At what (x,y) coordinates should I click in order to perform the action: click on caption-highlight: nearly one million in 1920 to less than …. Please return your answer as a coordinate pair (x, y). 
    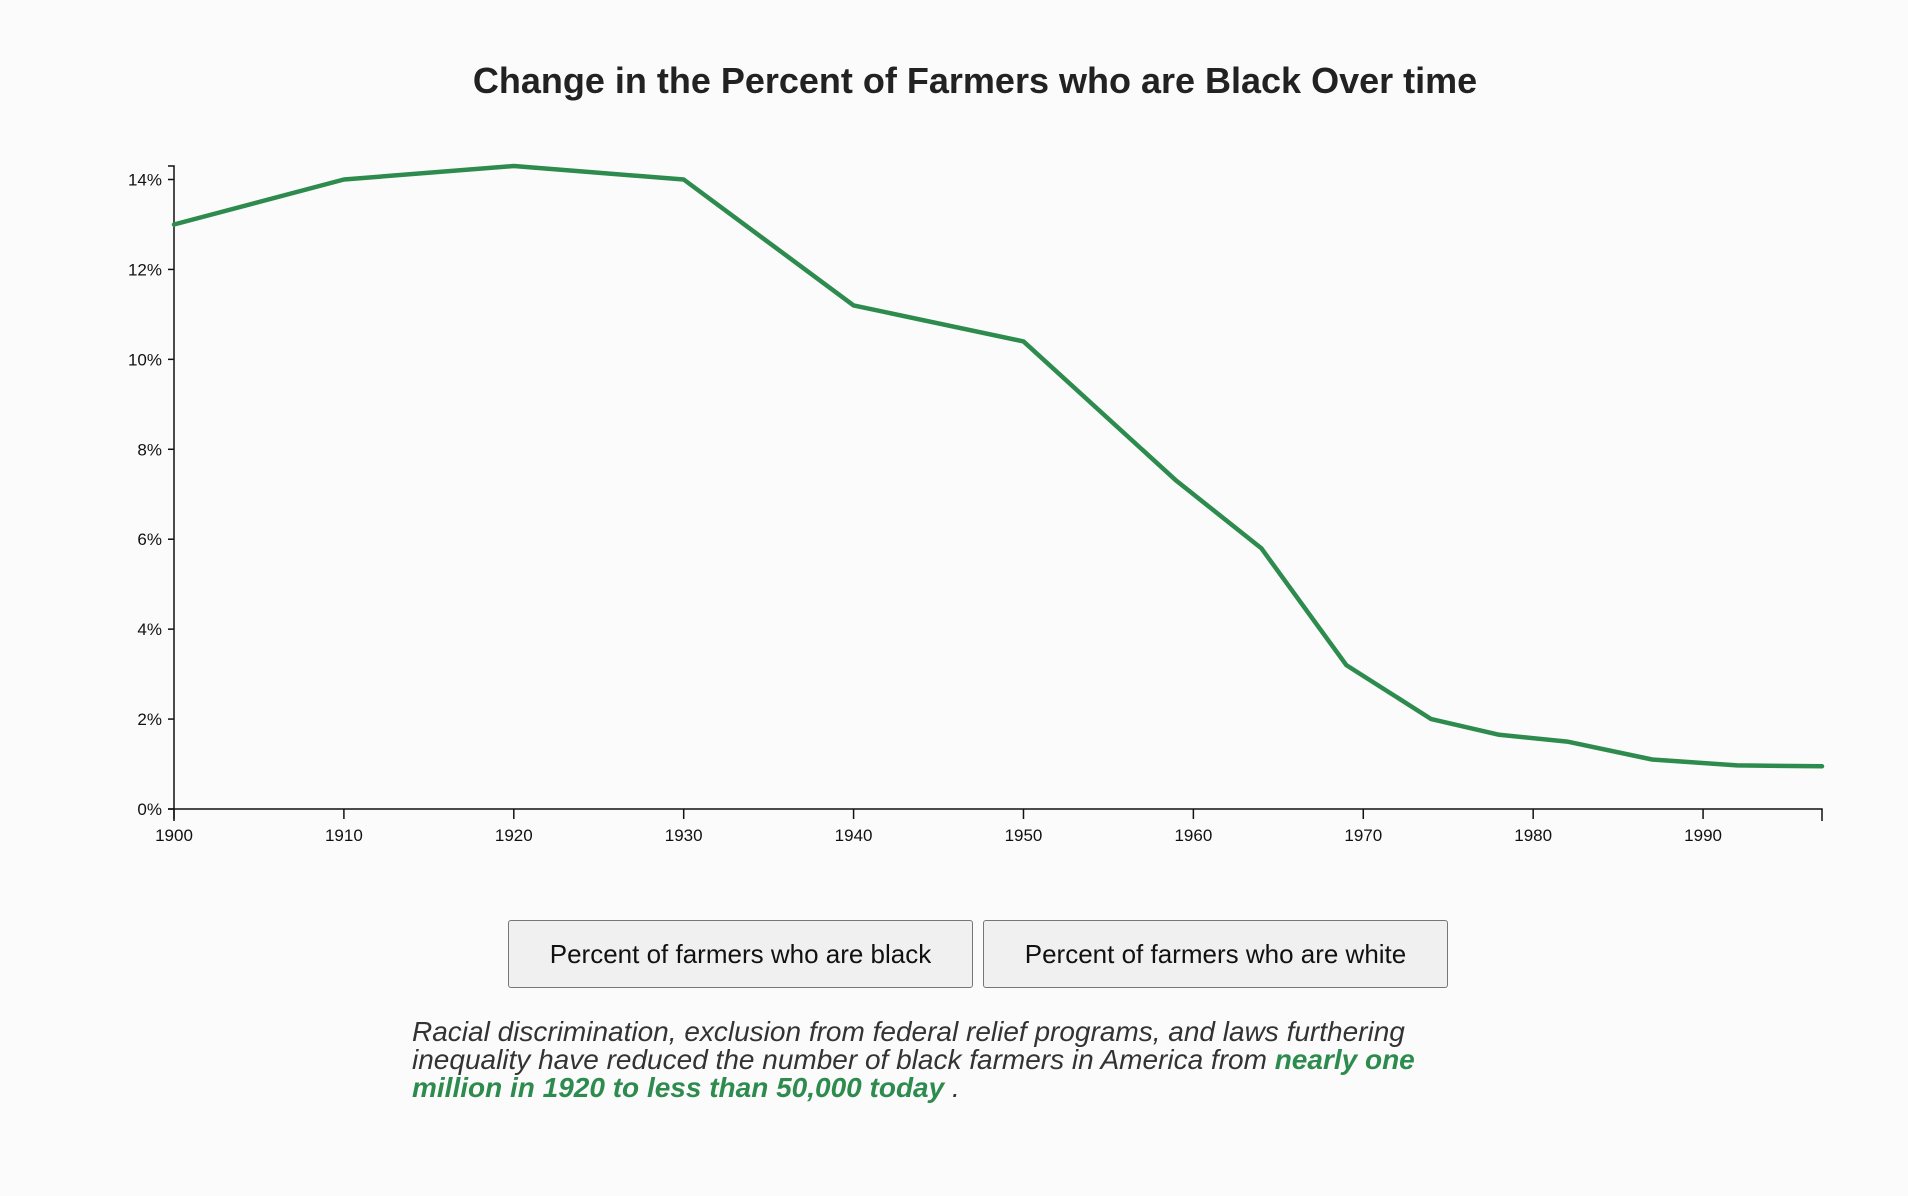
    Looking at the image, I should click on (913, 1073).